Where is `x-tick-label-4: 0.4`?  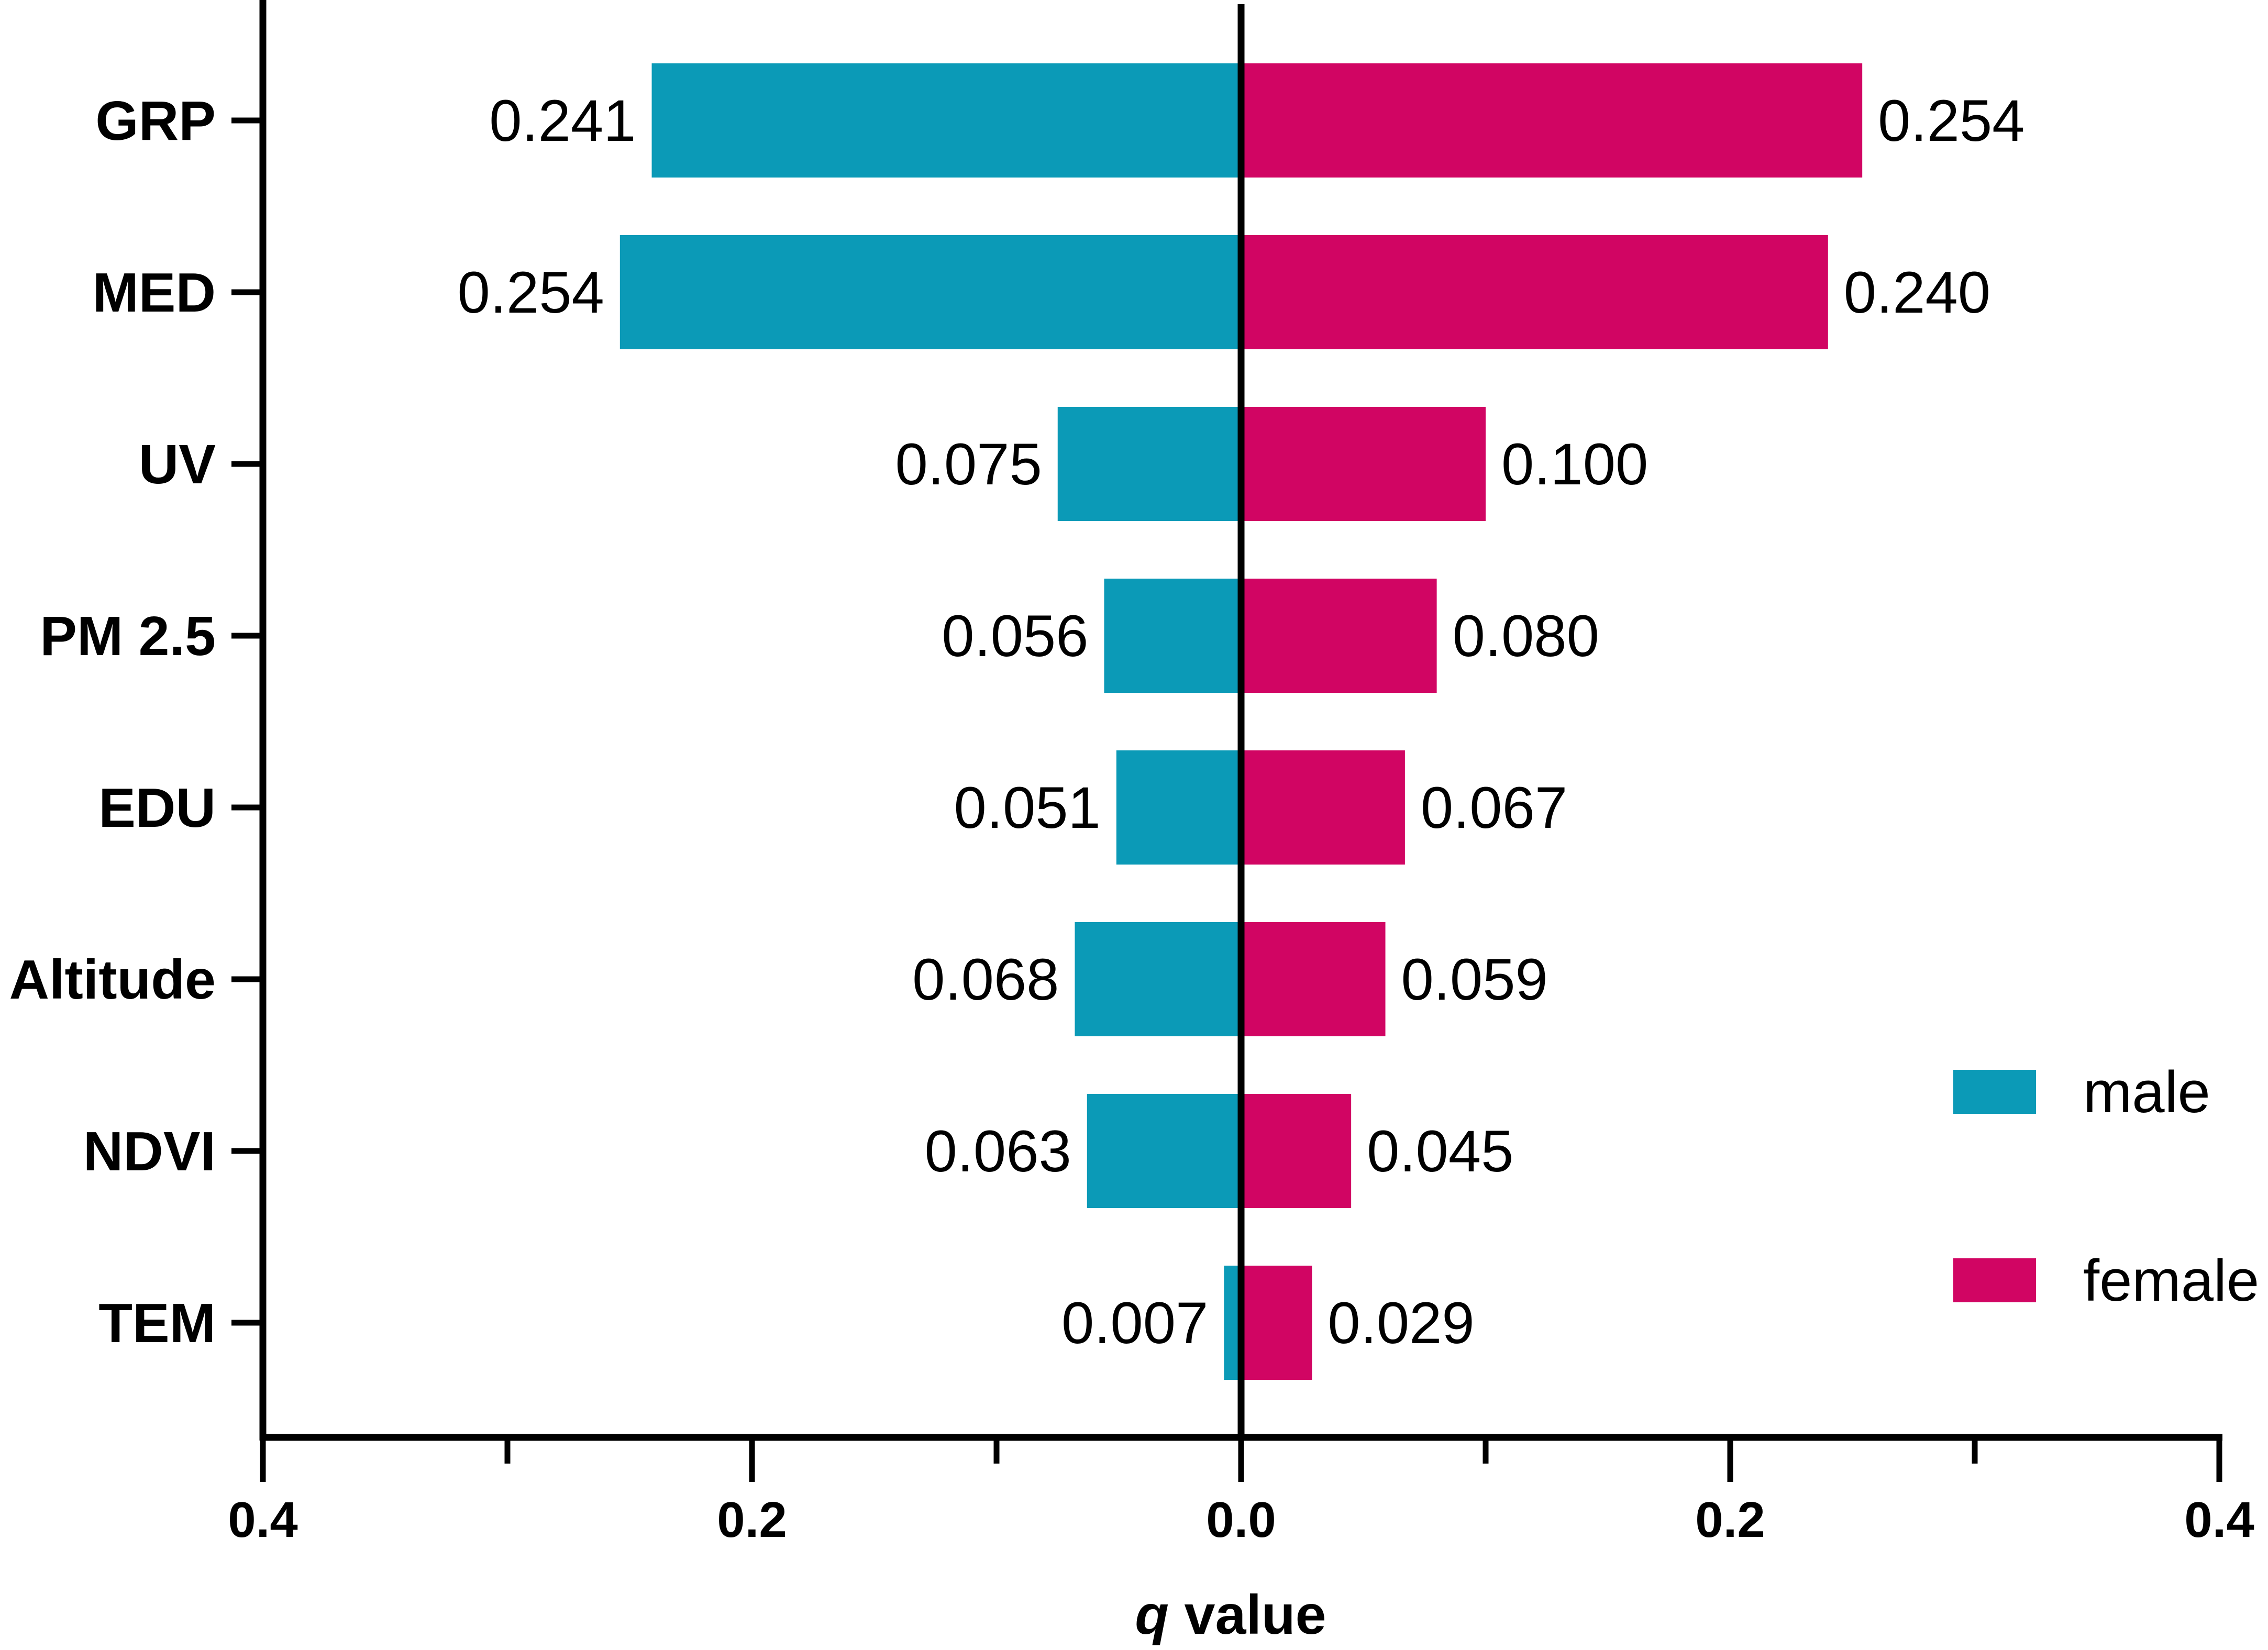
x-tick-label-4: 0.4 is located at coordinates (2219, 1520).